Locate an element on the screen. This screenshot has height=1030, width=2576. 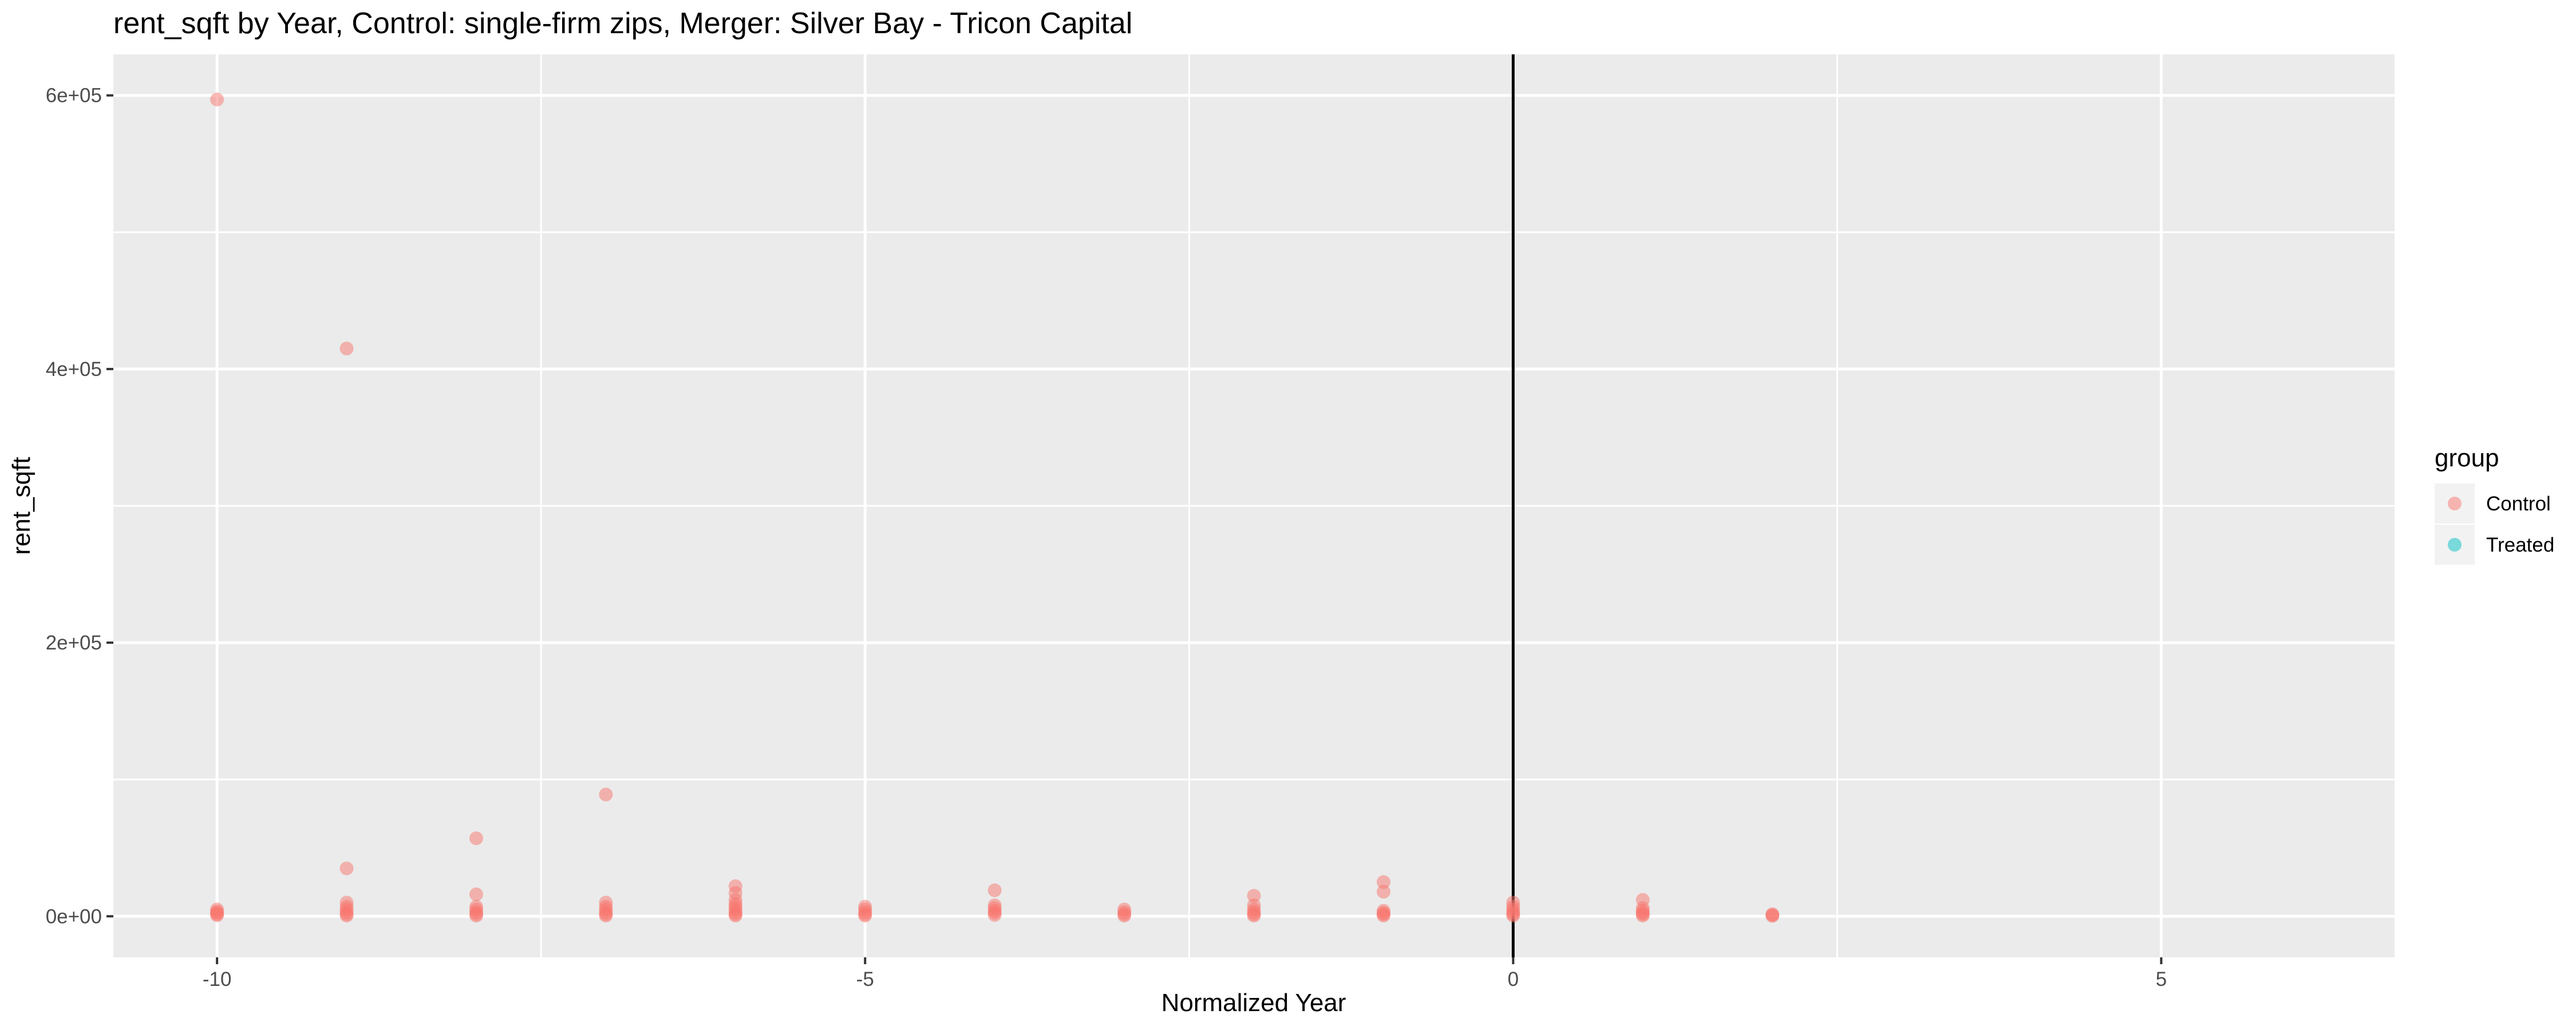
legend-items: Control Treated is located at coordinates (2494, 524).